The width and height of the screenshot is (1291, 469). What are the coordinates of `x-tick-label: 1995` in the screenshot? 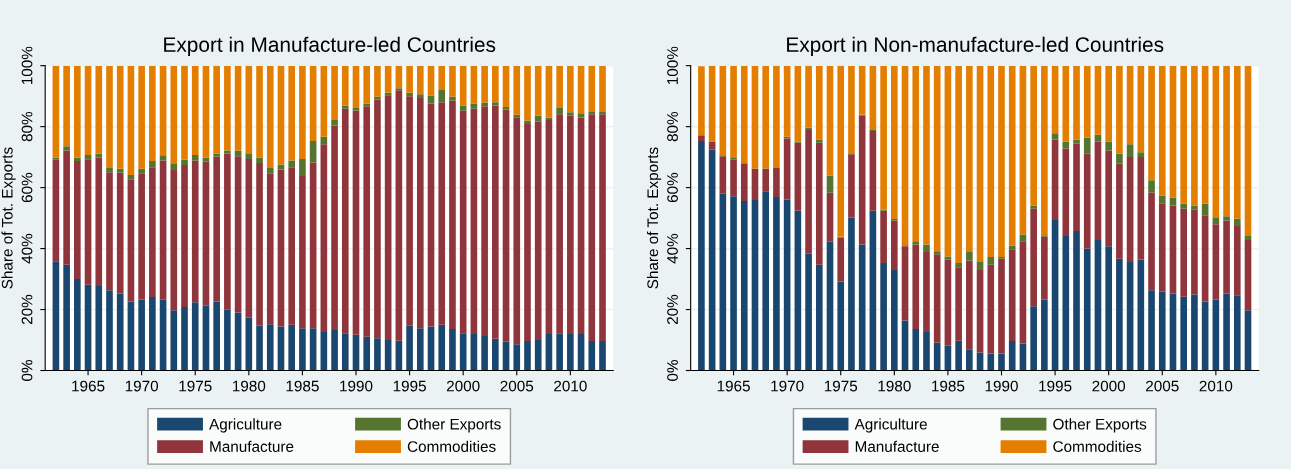 It's located at (409, 386).